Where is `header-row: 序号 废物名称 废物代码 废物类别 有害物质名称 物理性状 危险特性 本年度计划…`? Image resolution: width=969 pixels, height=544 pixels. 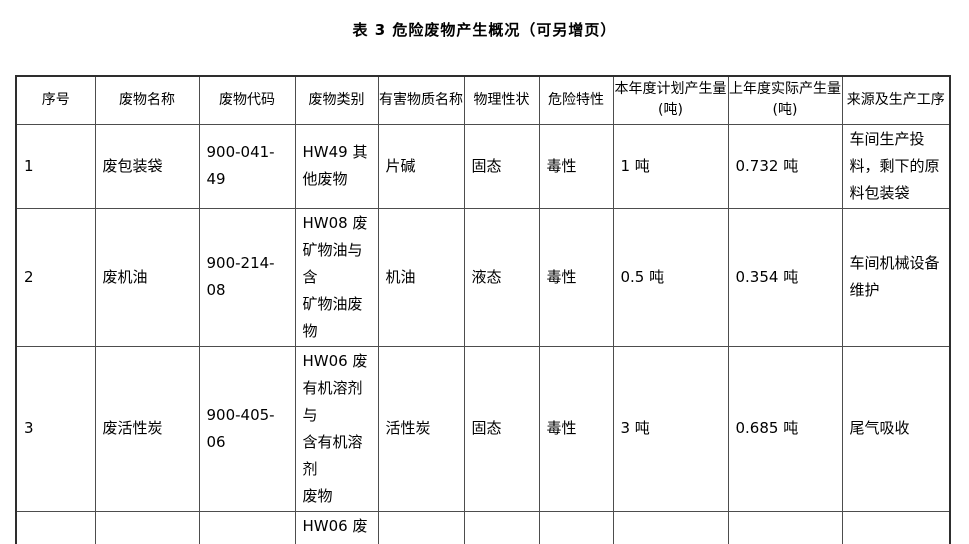
header-row: 序号 废物名称 废物代码 废物类别 有害物质名称 物理性状 危险特性 本年度计划… is located at coordinates (483, 100).